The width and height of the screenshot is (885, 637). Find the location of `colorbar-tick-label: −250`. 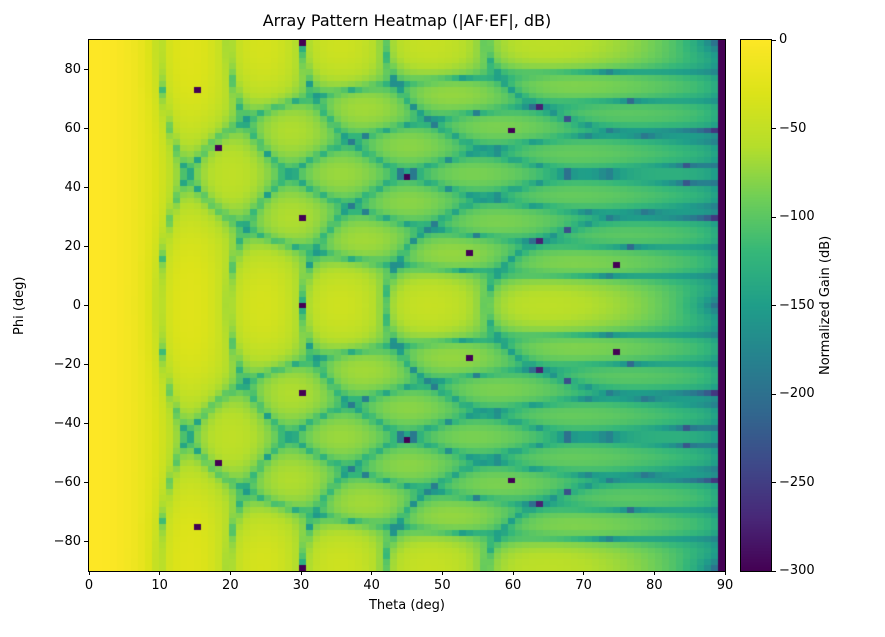

colorbar-tick-label: −250 is located at coordinates (797, 482).